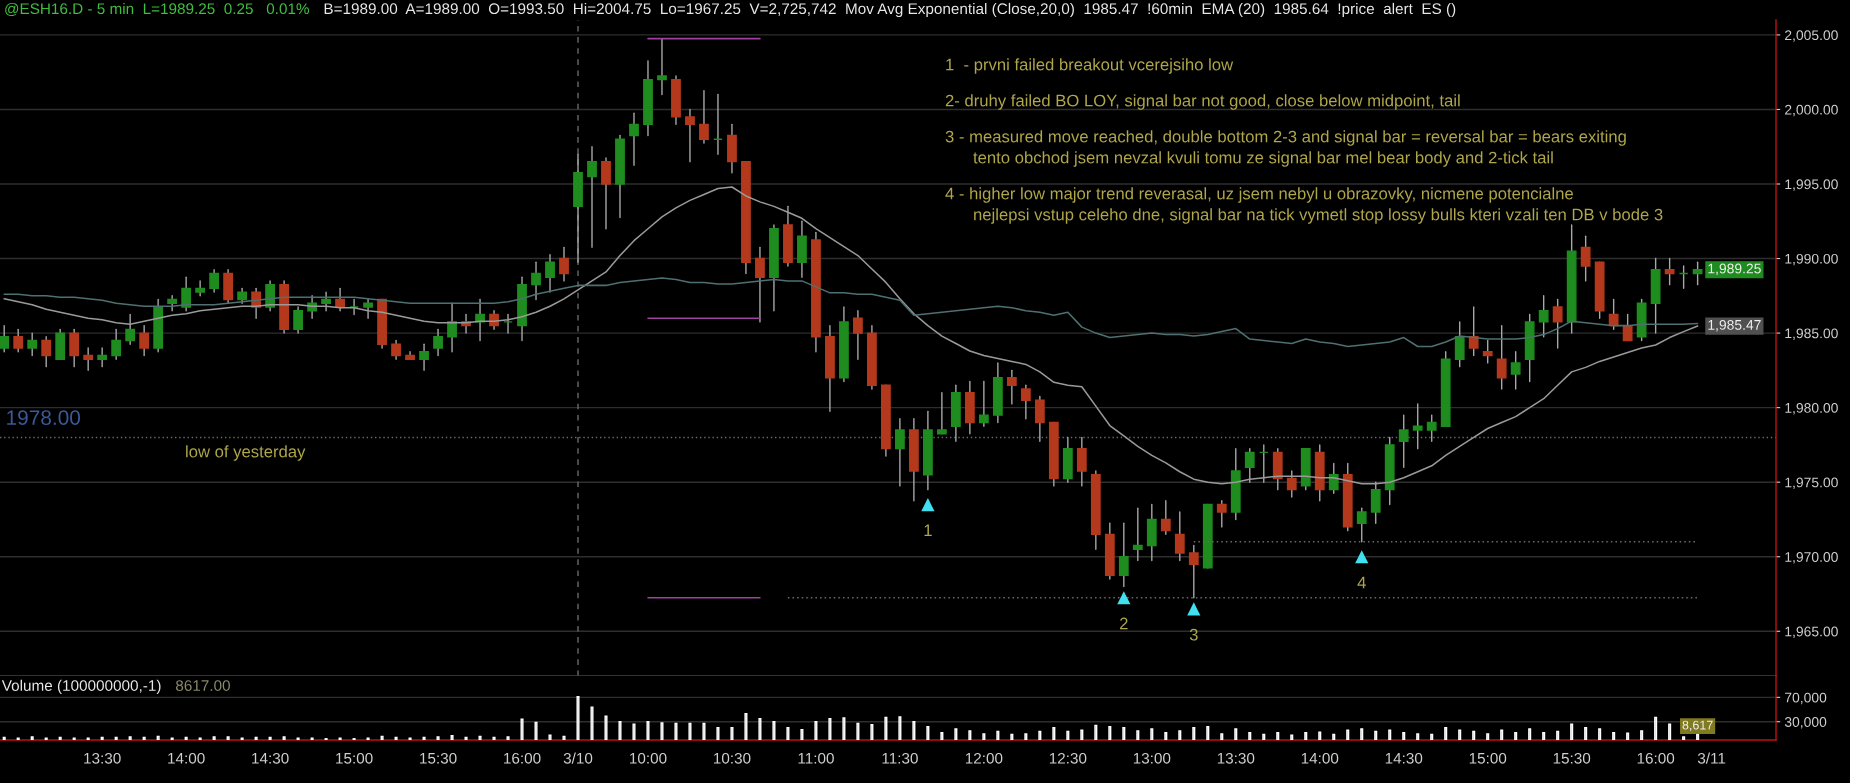 The height and width of the screenshot is (783, 1850). I want to click on chart-subtitle: B=1989.00 A=1989.00 O=1993.50 Hi=2004.75 Lo=1967.25 V=2,725,742 Mov Avg Exponential (Close,20,0) 1985.47 !60min EMA (20) 1985.64 !price alert ES (), so click(890, 10).